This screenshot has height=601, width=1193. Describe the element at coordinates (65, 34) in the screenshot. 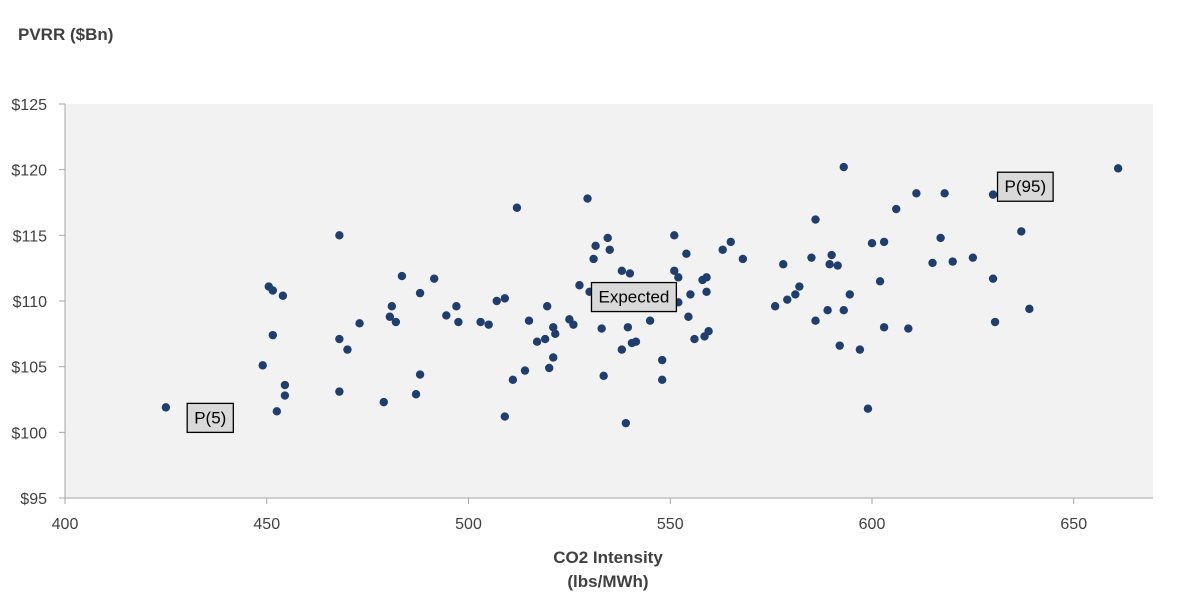

I see `y-axis-title: PVRR ($Bn)` at that location.